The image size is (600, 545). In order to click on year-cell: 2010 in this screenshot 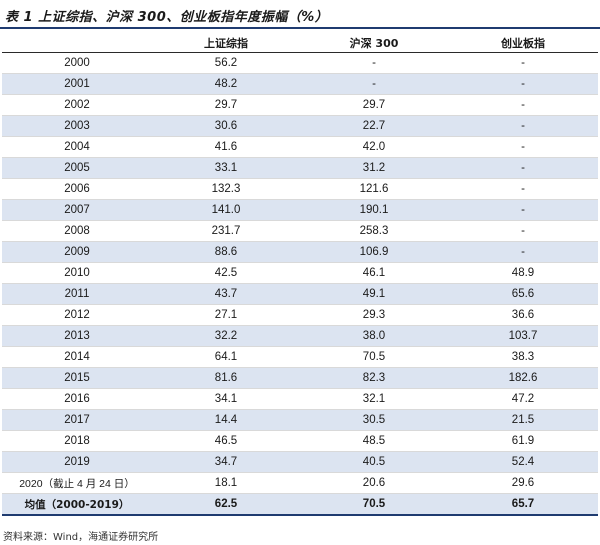, I will do `click(77, 273)`.